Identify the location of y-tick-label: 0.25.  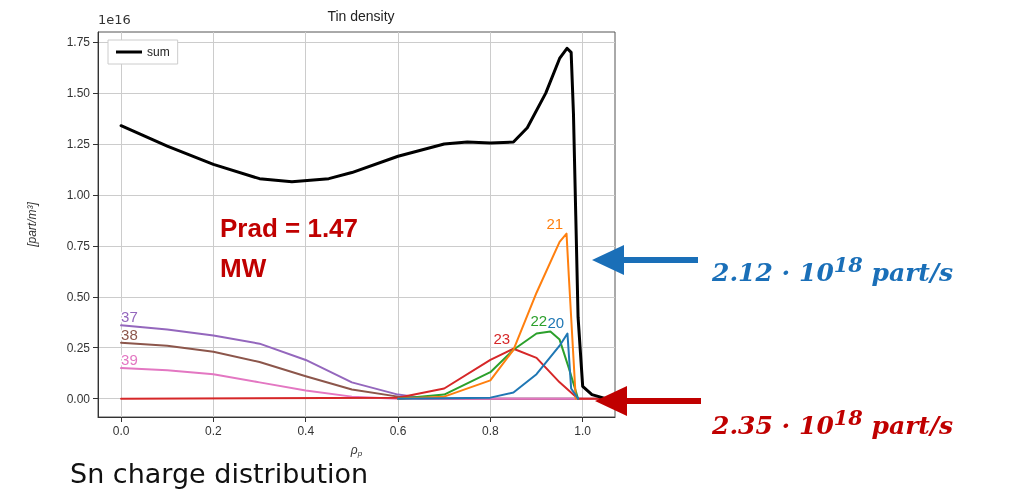
(78, 347).